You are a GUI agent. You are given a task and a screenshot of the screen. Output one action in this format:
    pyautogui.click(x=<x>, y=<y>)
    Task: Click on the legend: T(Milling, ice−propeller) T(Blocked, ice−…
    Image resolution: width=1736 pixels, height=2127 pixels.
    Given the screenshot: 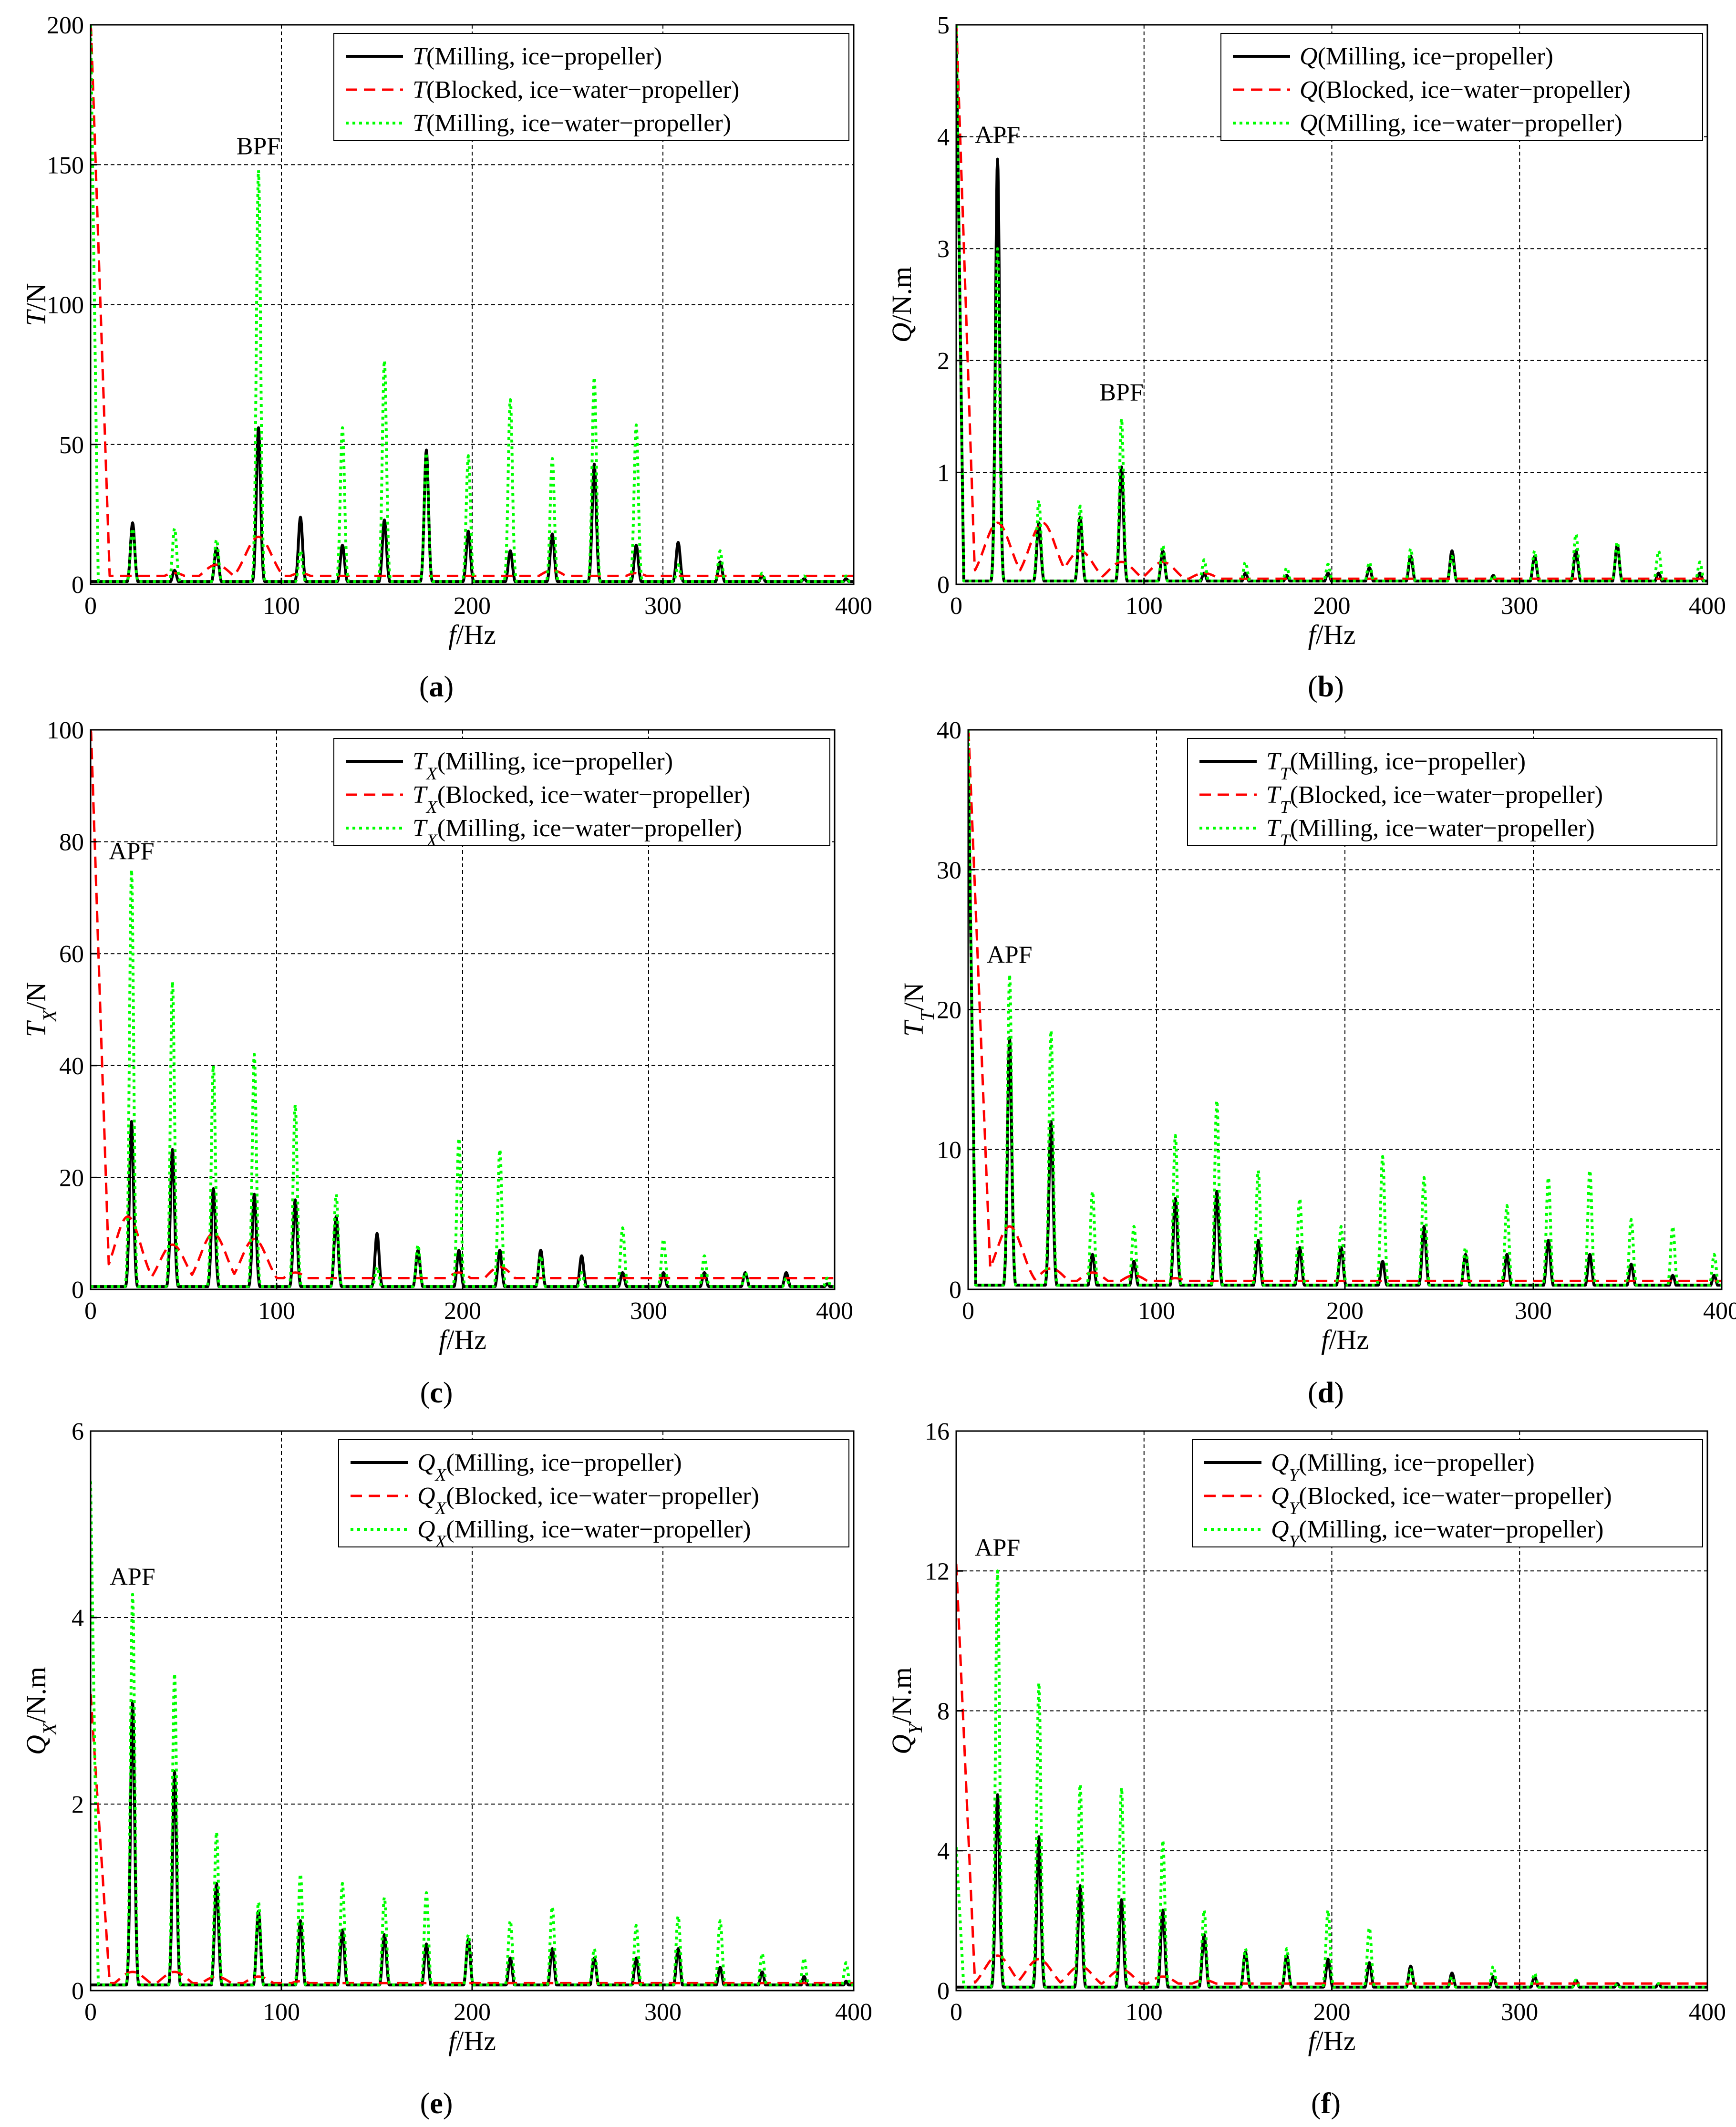 What is the action you would take?
    pyautogui.click(x=591, y=87)
    